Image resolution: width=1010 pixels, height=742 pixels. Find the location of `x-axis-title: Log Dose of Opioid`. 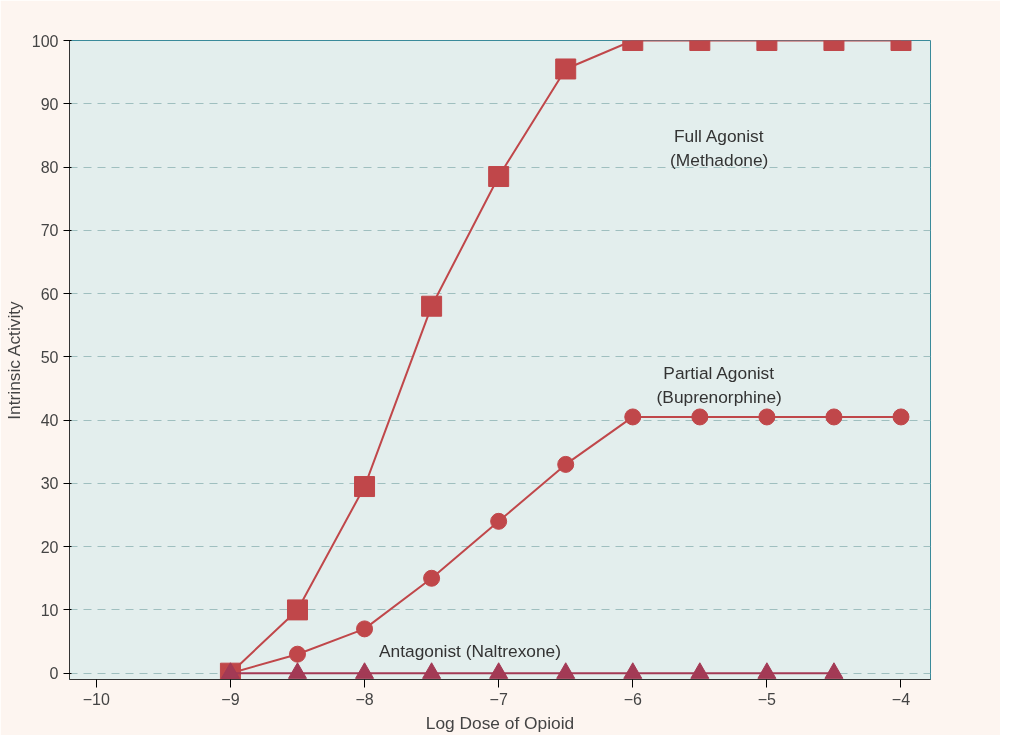

x-axis-title: Log Dose of Opioid is located at coordinates (500, 722).